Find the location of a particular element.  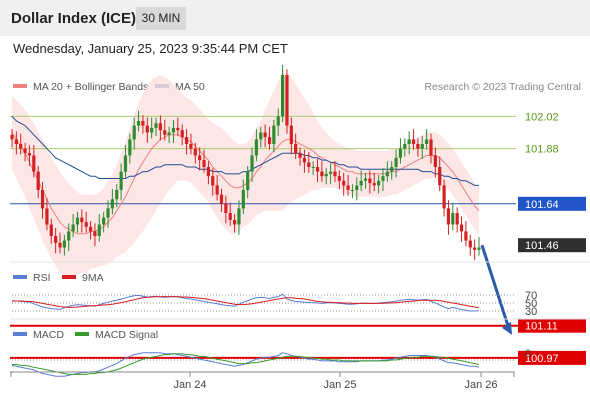

level-label-101.11: 101.11 is located at coordinates (541, 327).